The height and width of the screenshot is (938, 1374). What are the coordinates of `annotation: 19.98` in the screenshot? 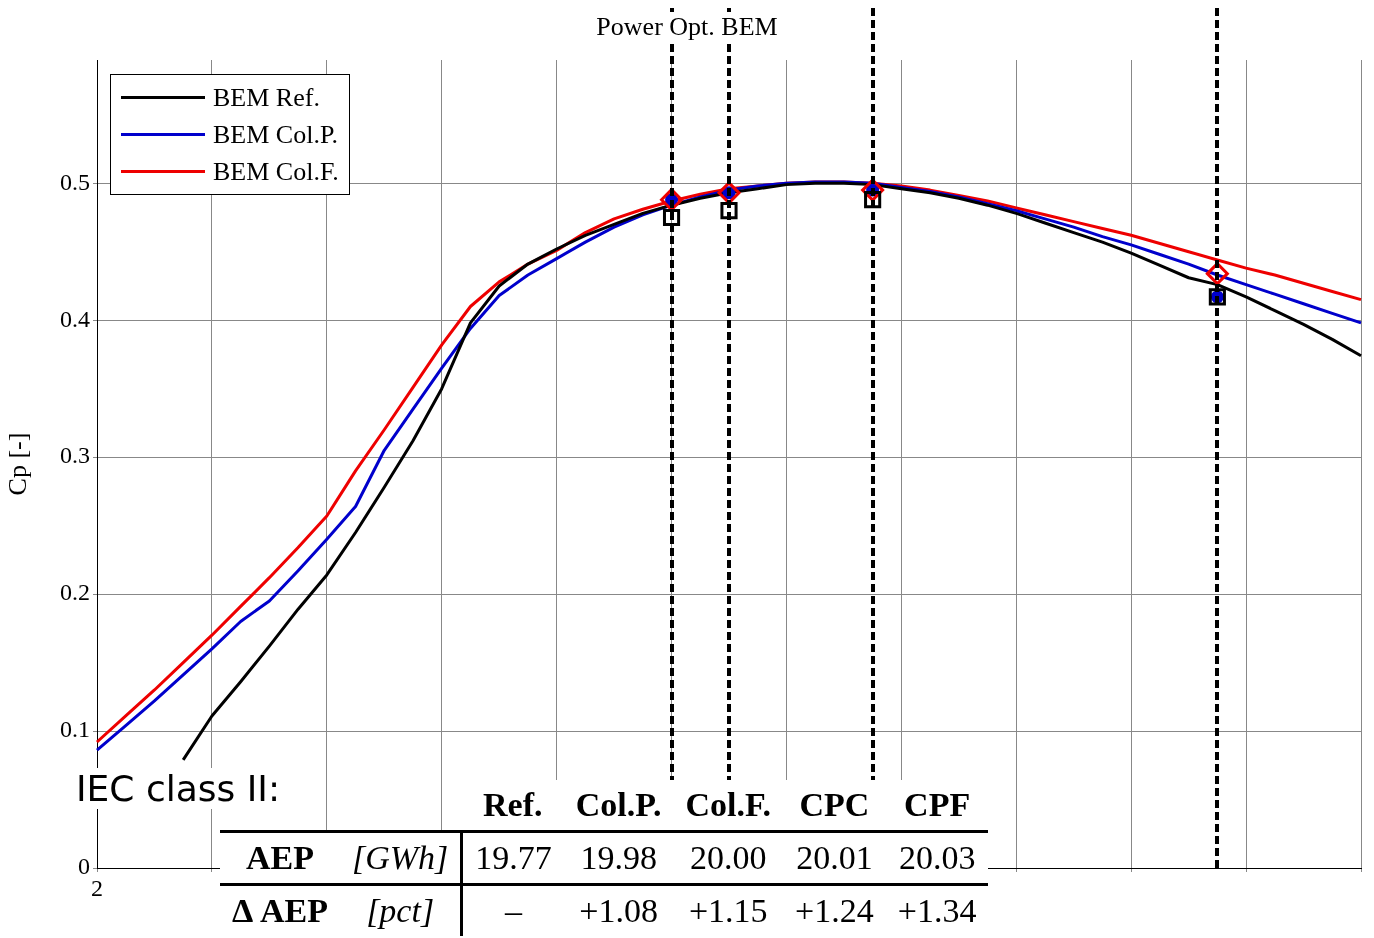 It's located at (618, 858).